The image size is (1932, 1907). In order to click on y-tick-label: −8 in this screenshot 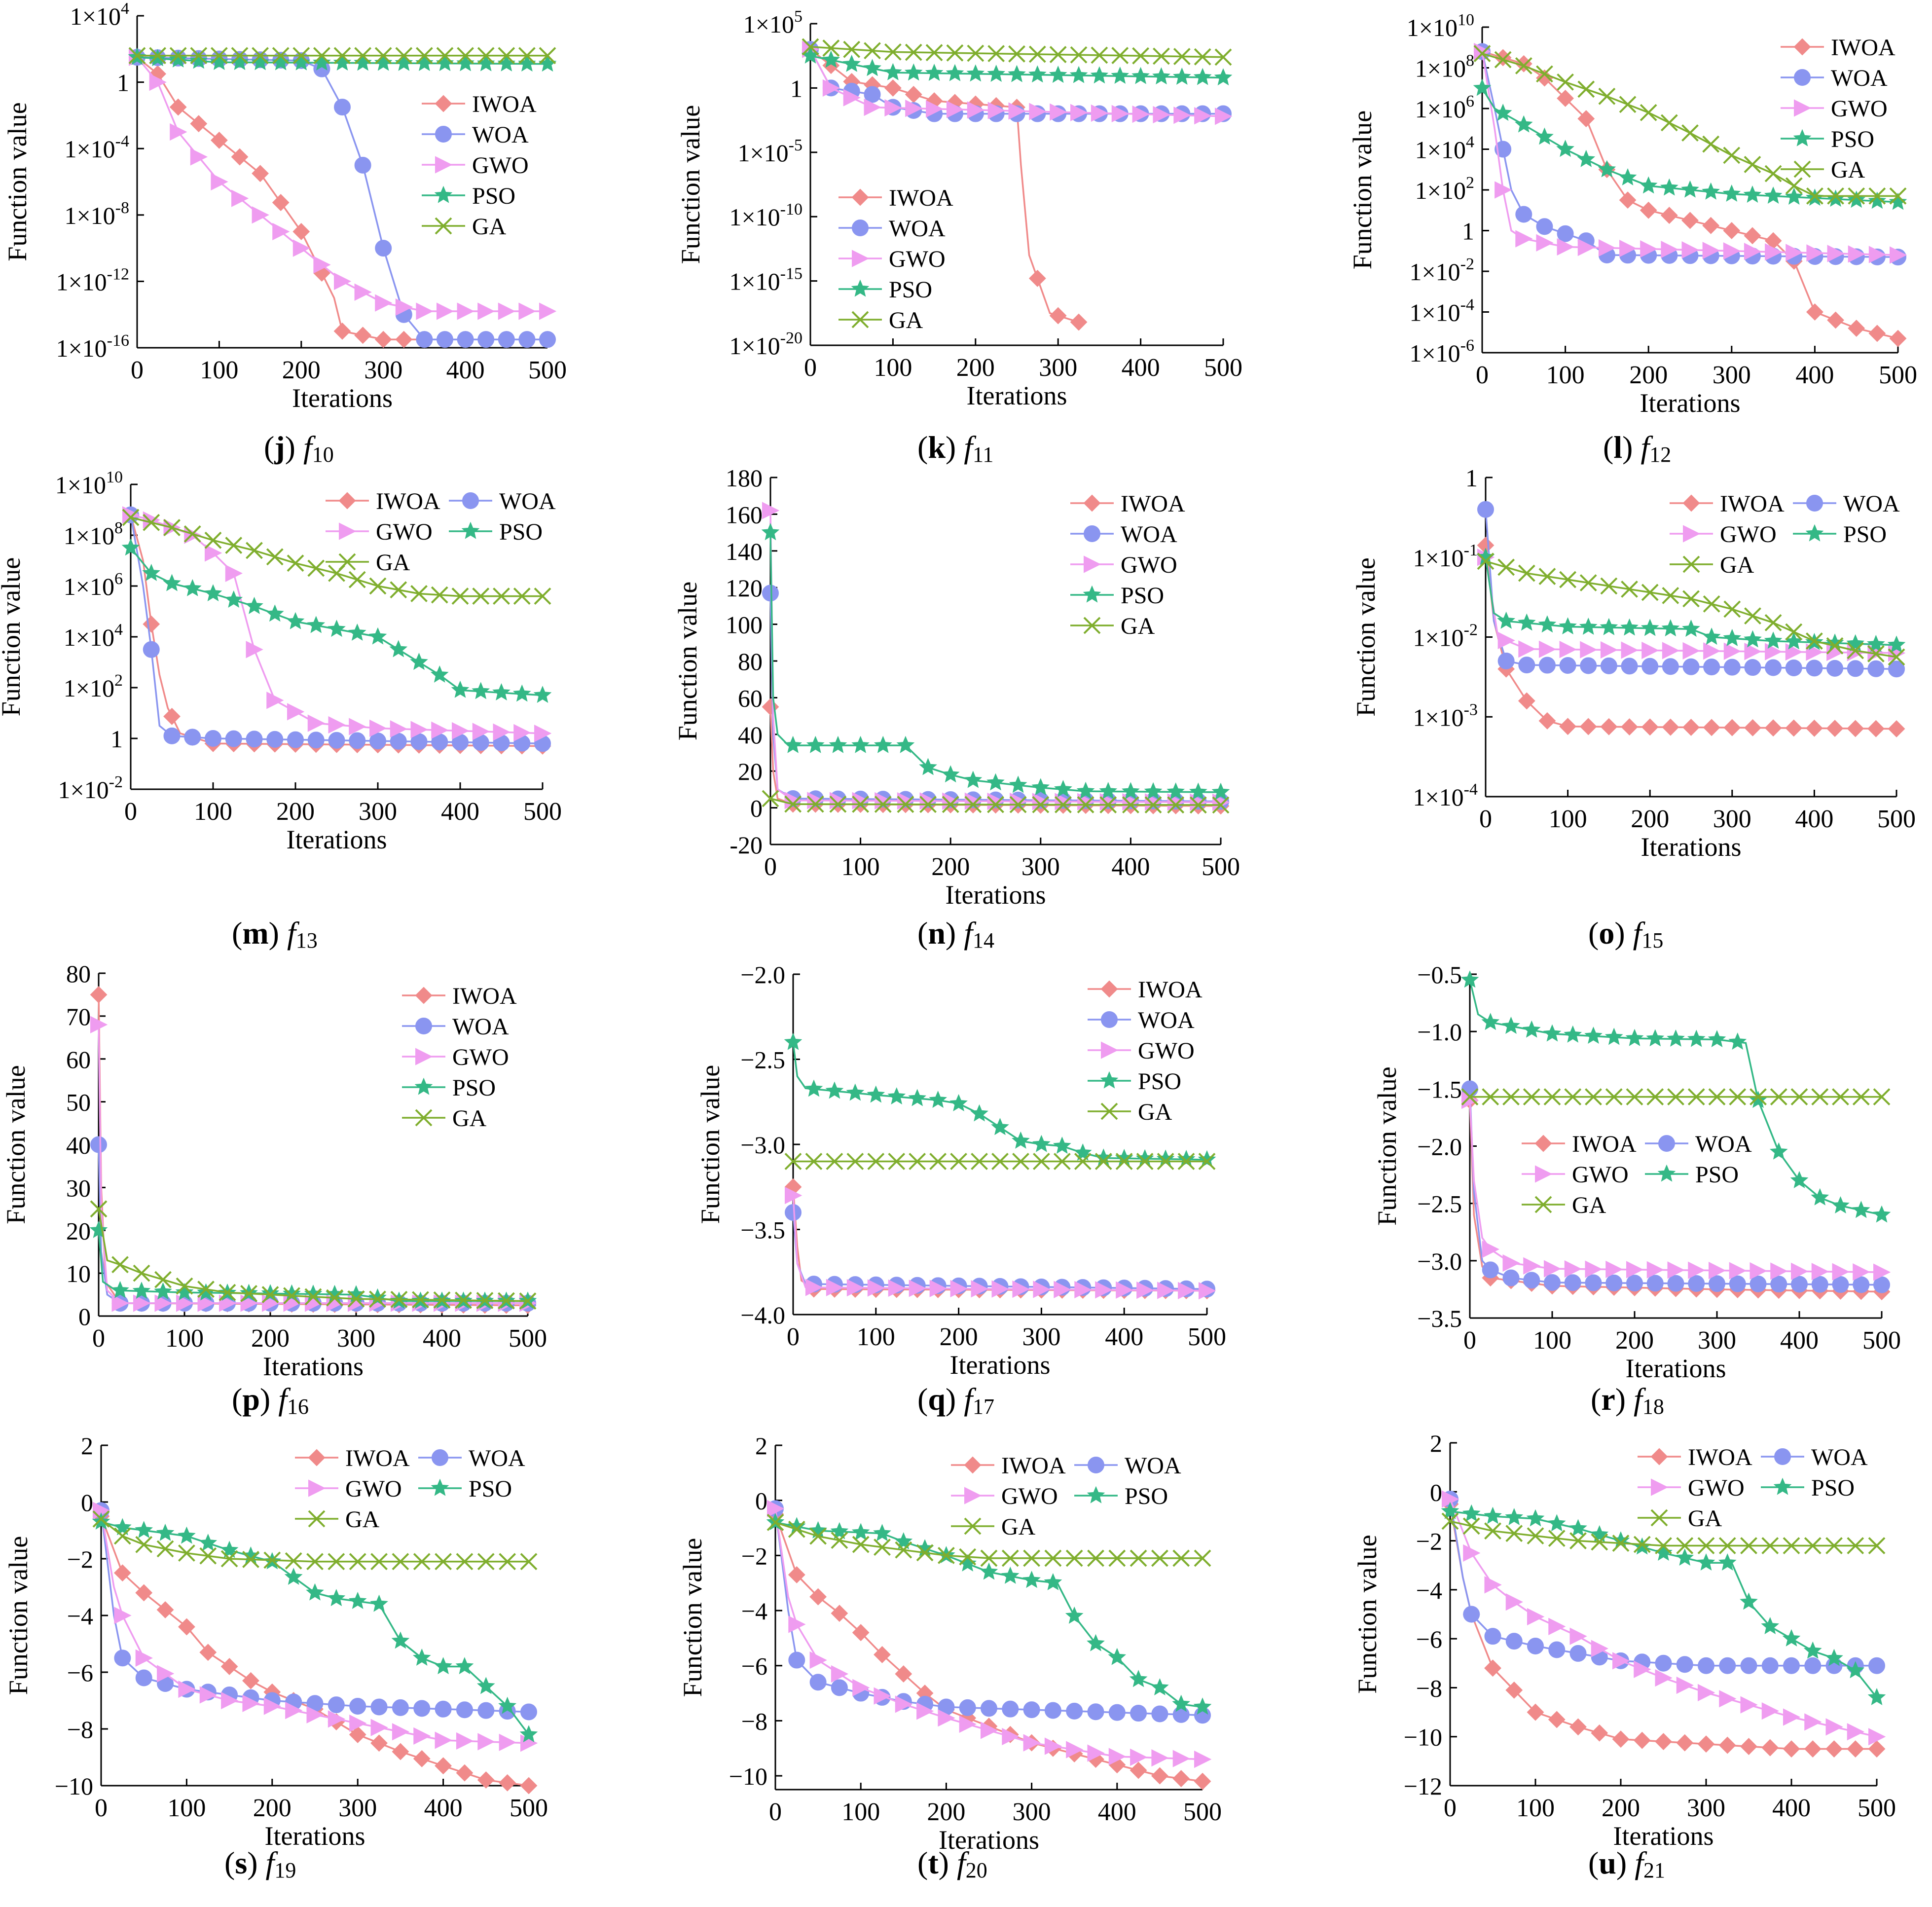, I will do `click(1429, 1688)`.